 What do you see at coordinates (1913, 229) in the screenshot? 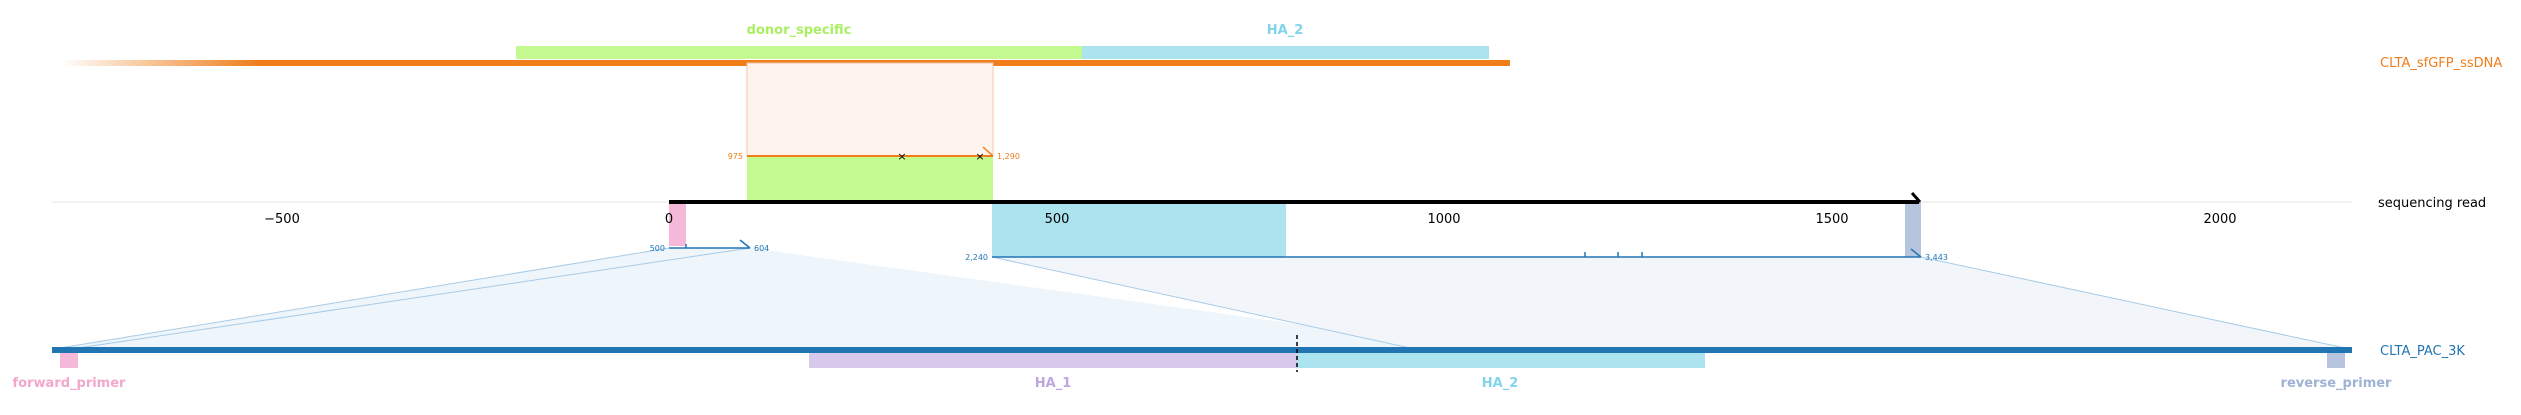
I see `read-reverse-primer-block` at bounding box center [1913, 229].